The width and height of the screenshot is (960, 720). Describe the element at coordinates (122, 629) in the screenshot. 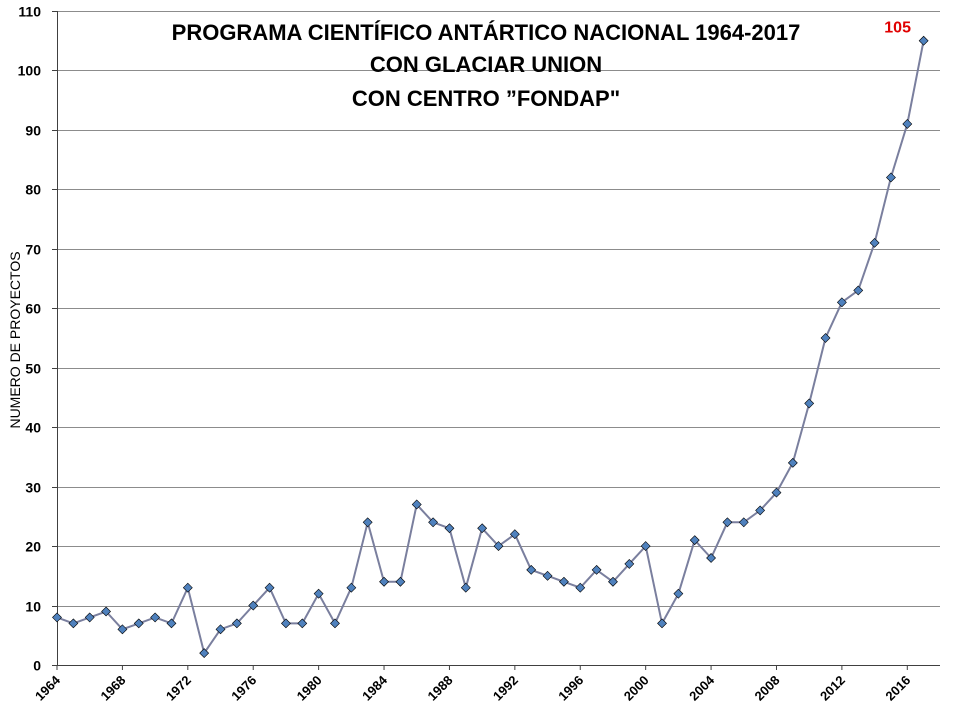

I see `data-point-1968` at that location.